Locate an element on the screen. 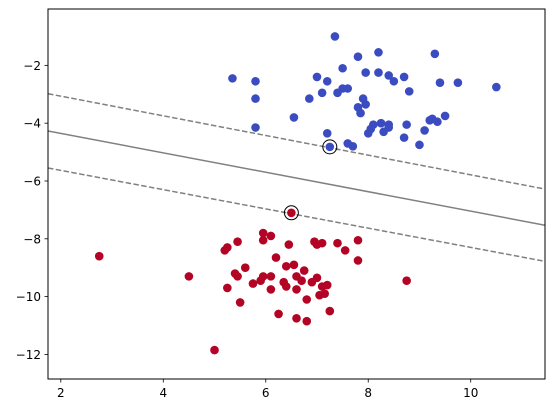  y-tick-label: −4 is located at coordinates (32, 124).